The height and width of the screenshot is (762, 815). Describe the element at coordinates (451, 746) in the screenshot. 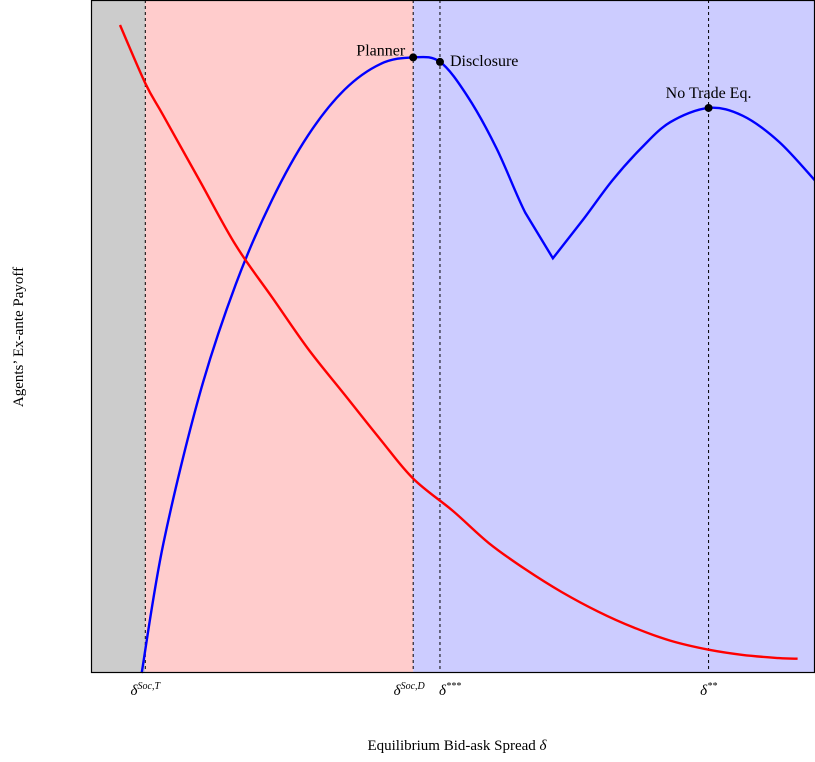

I see `x-axis-title-text: Equilibrium Bid-ask Spread` at that location.